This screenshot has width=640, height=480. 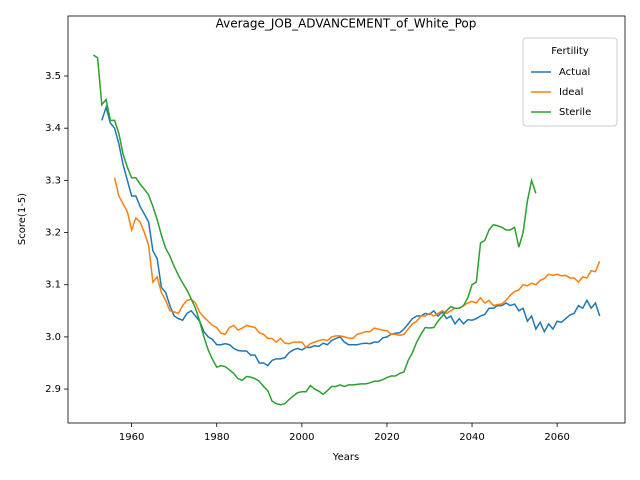 What do you see at coordinates (574, 72) in the screenshot?
I see `legend-label: Actual` at bounding box center [574, 72].